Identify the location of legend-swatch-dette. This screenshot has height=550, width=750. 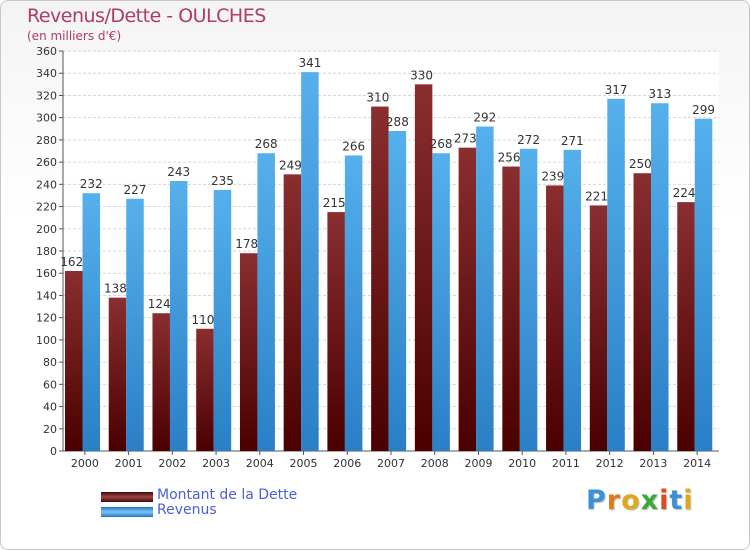
(127, 497).